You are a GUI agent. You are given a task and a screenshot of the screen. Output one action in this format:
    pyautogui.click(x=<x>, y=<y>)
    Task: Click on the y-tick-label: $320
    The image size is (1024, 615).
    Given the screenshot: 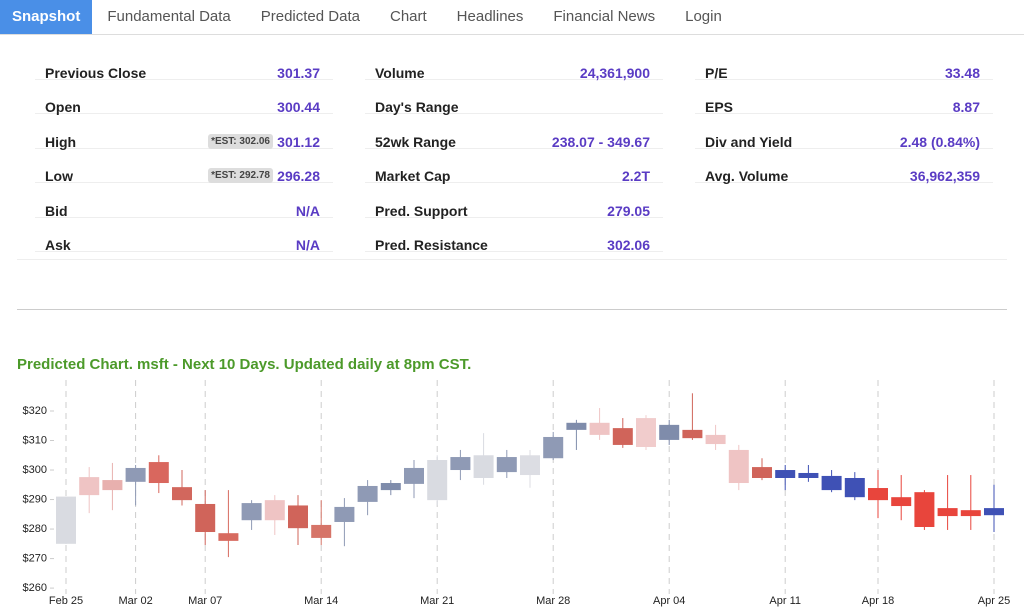 What is the action you would take?
    pyautogui.click(x=35, y=411)
    